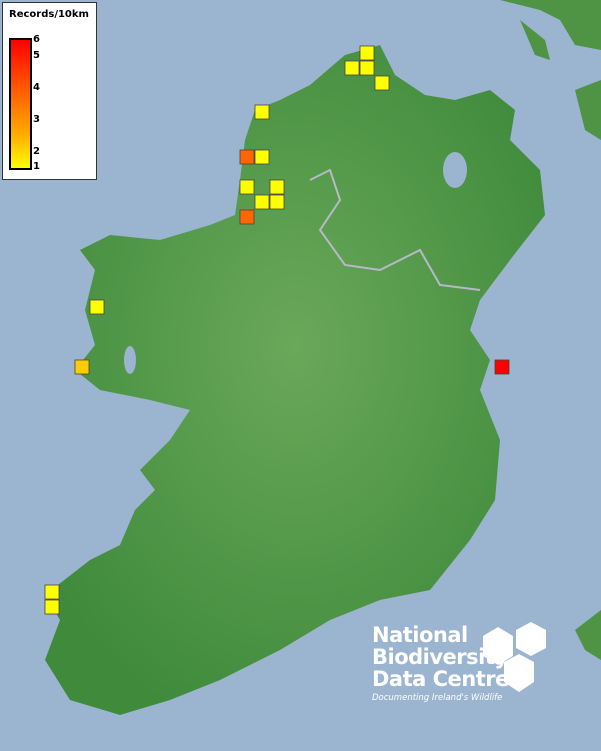 The image size is (601, 751). Describe the element at coordinates (395, 229) in the screenshot. I see `ni-border` at that location.